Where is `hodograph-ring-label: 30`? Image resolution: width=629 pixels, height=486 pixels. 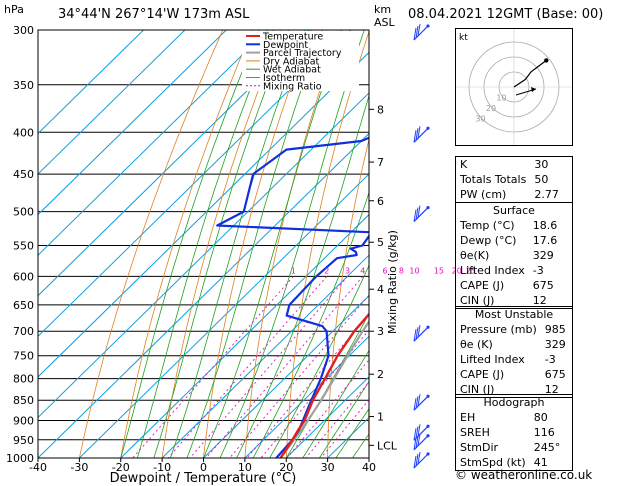 hodograph-ring-label: 30 is located at coordinates (480, 119).